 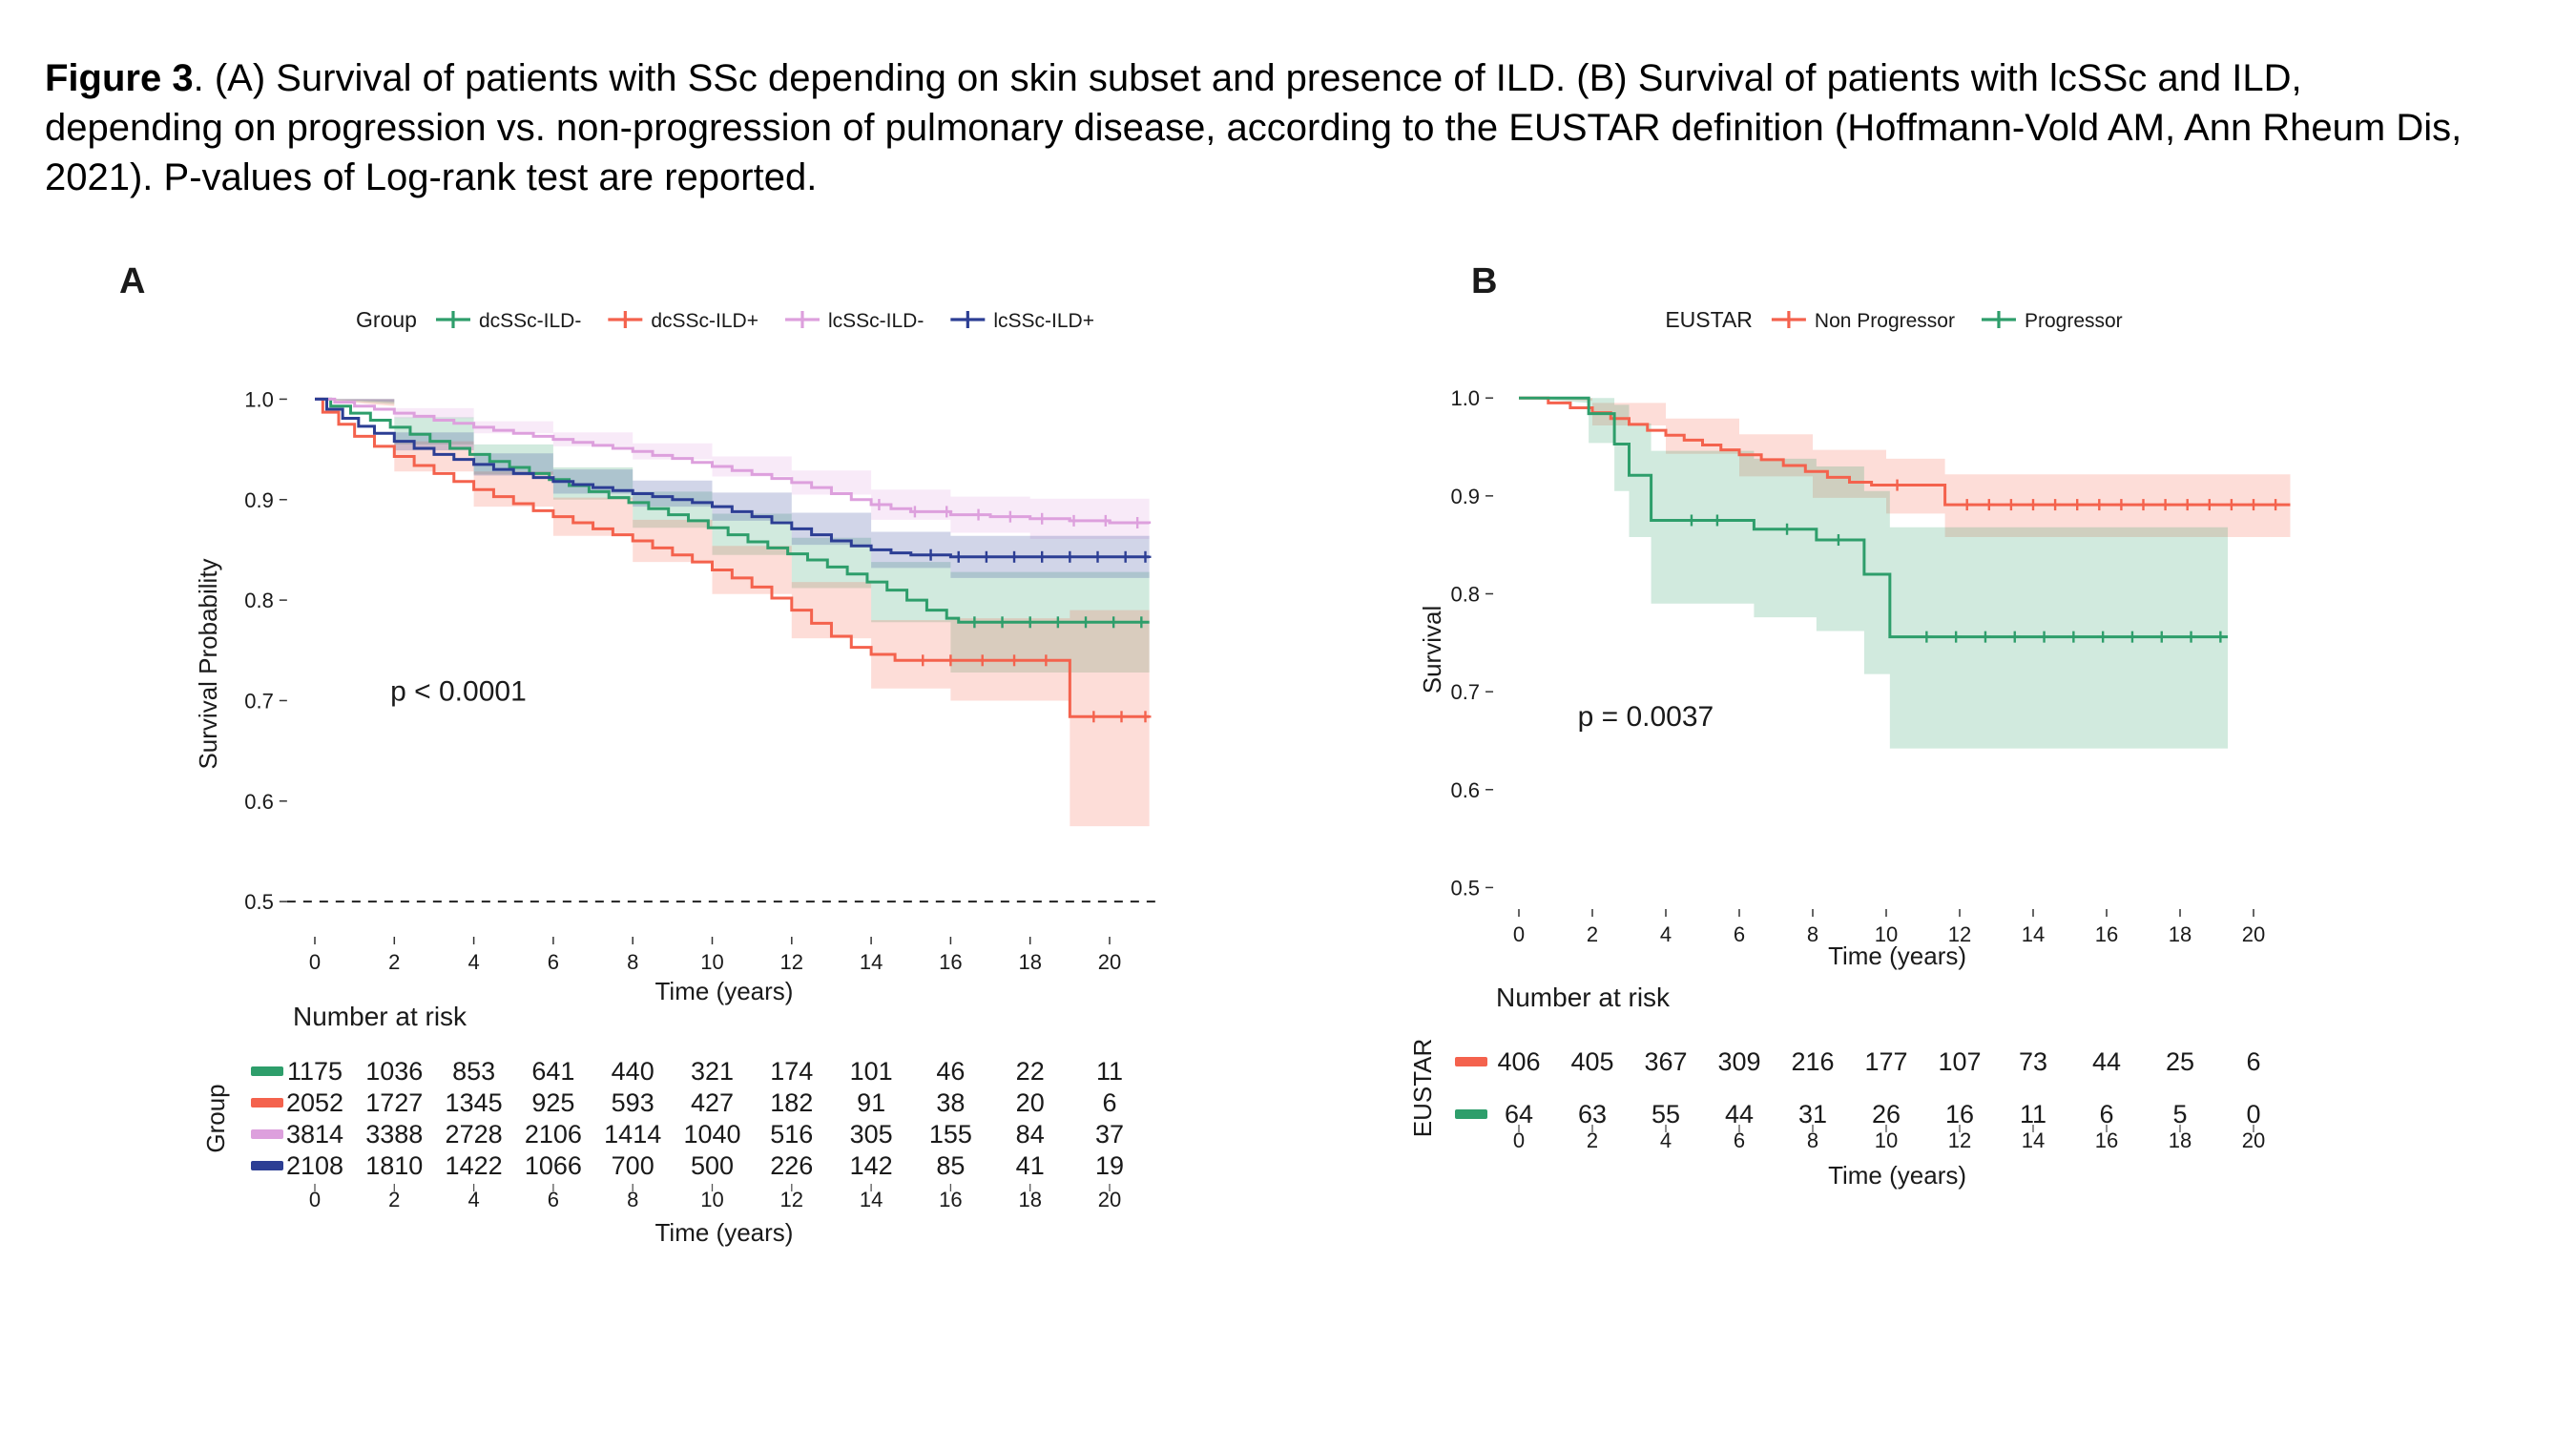 What do you see at coordinates (553, 1134) in the screenshot?
I see `risk-count: 2106` at bounding box center [553, 1134].